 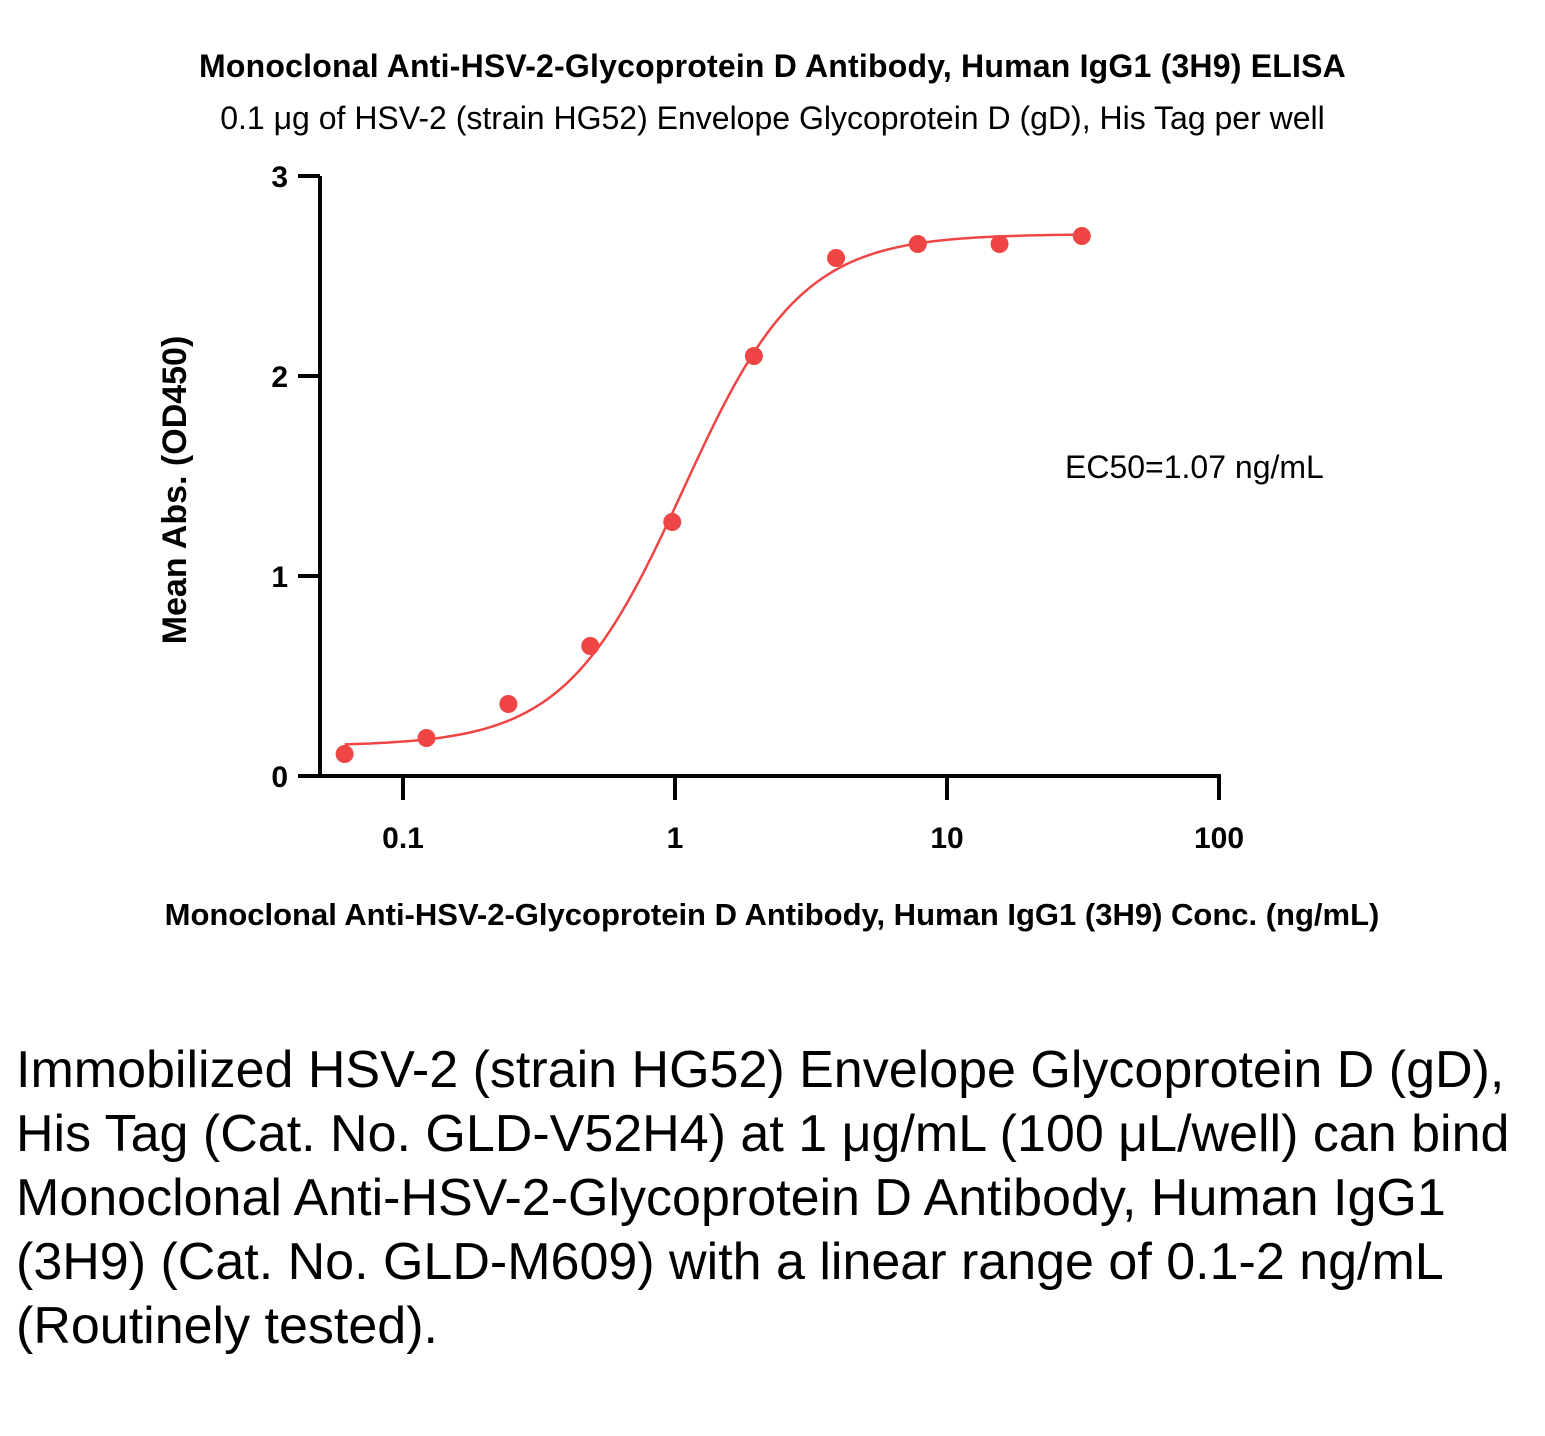 What do you see at coordinates (403, 838) in the screenshot?
I see `x-tick-label: 0.1` at bounding box center [403, 838].